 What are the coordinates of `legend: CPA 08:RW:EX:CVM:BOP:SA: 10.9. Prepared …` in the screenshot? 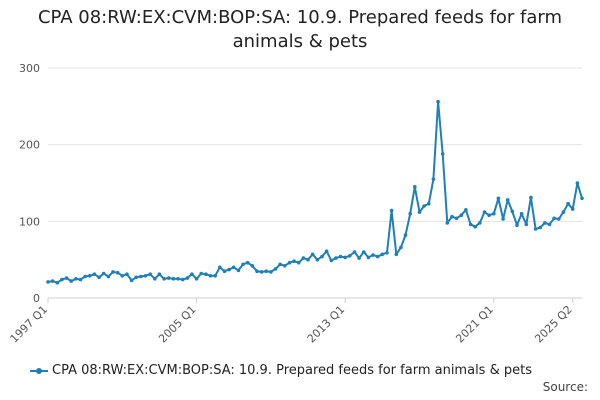 It's located at (310, 371).